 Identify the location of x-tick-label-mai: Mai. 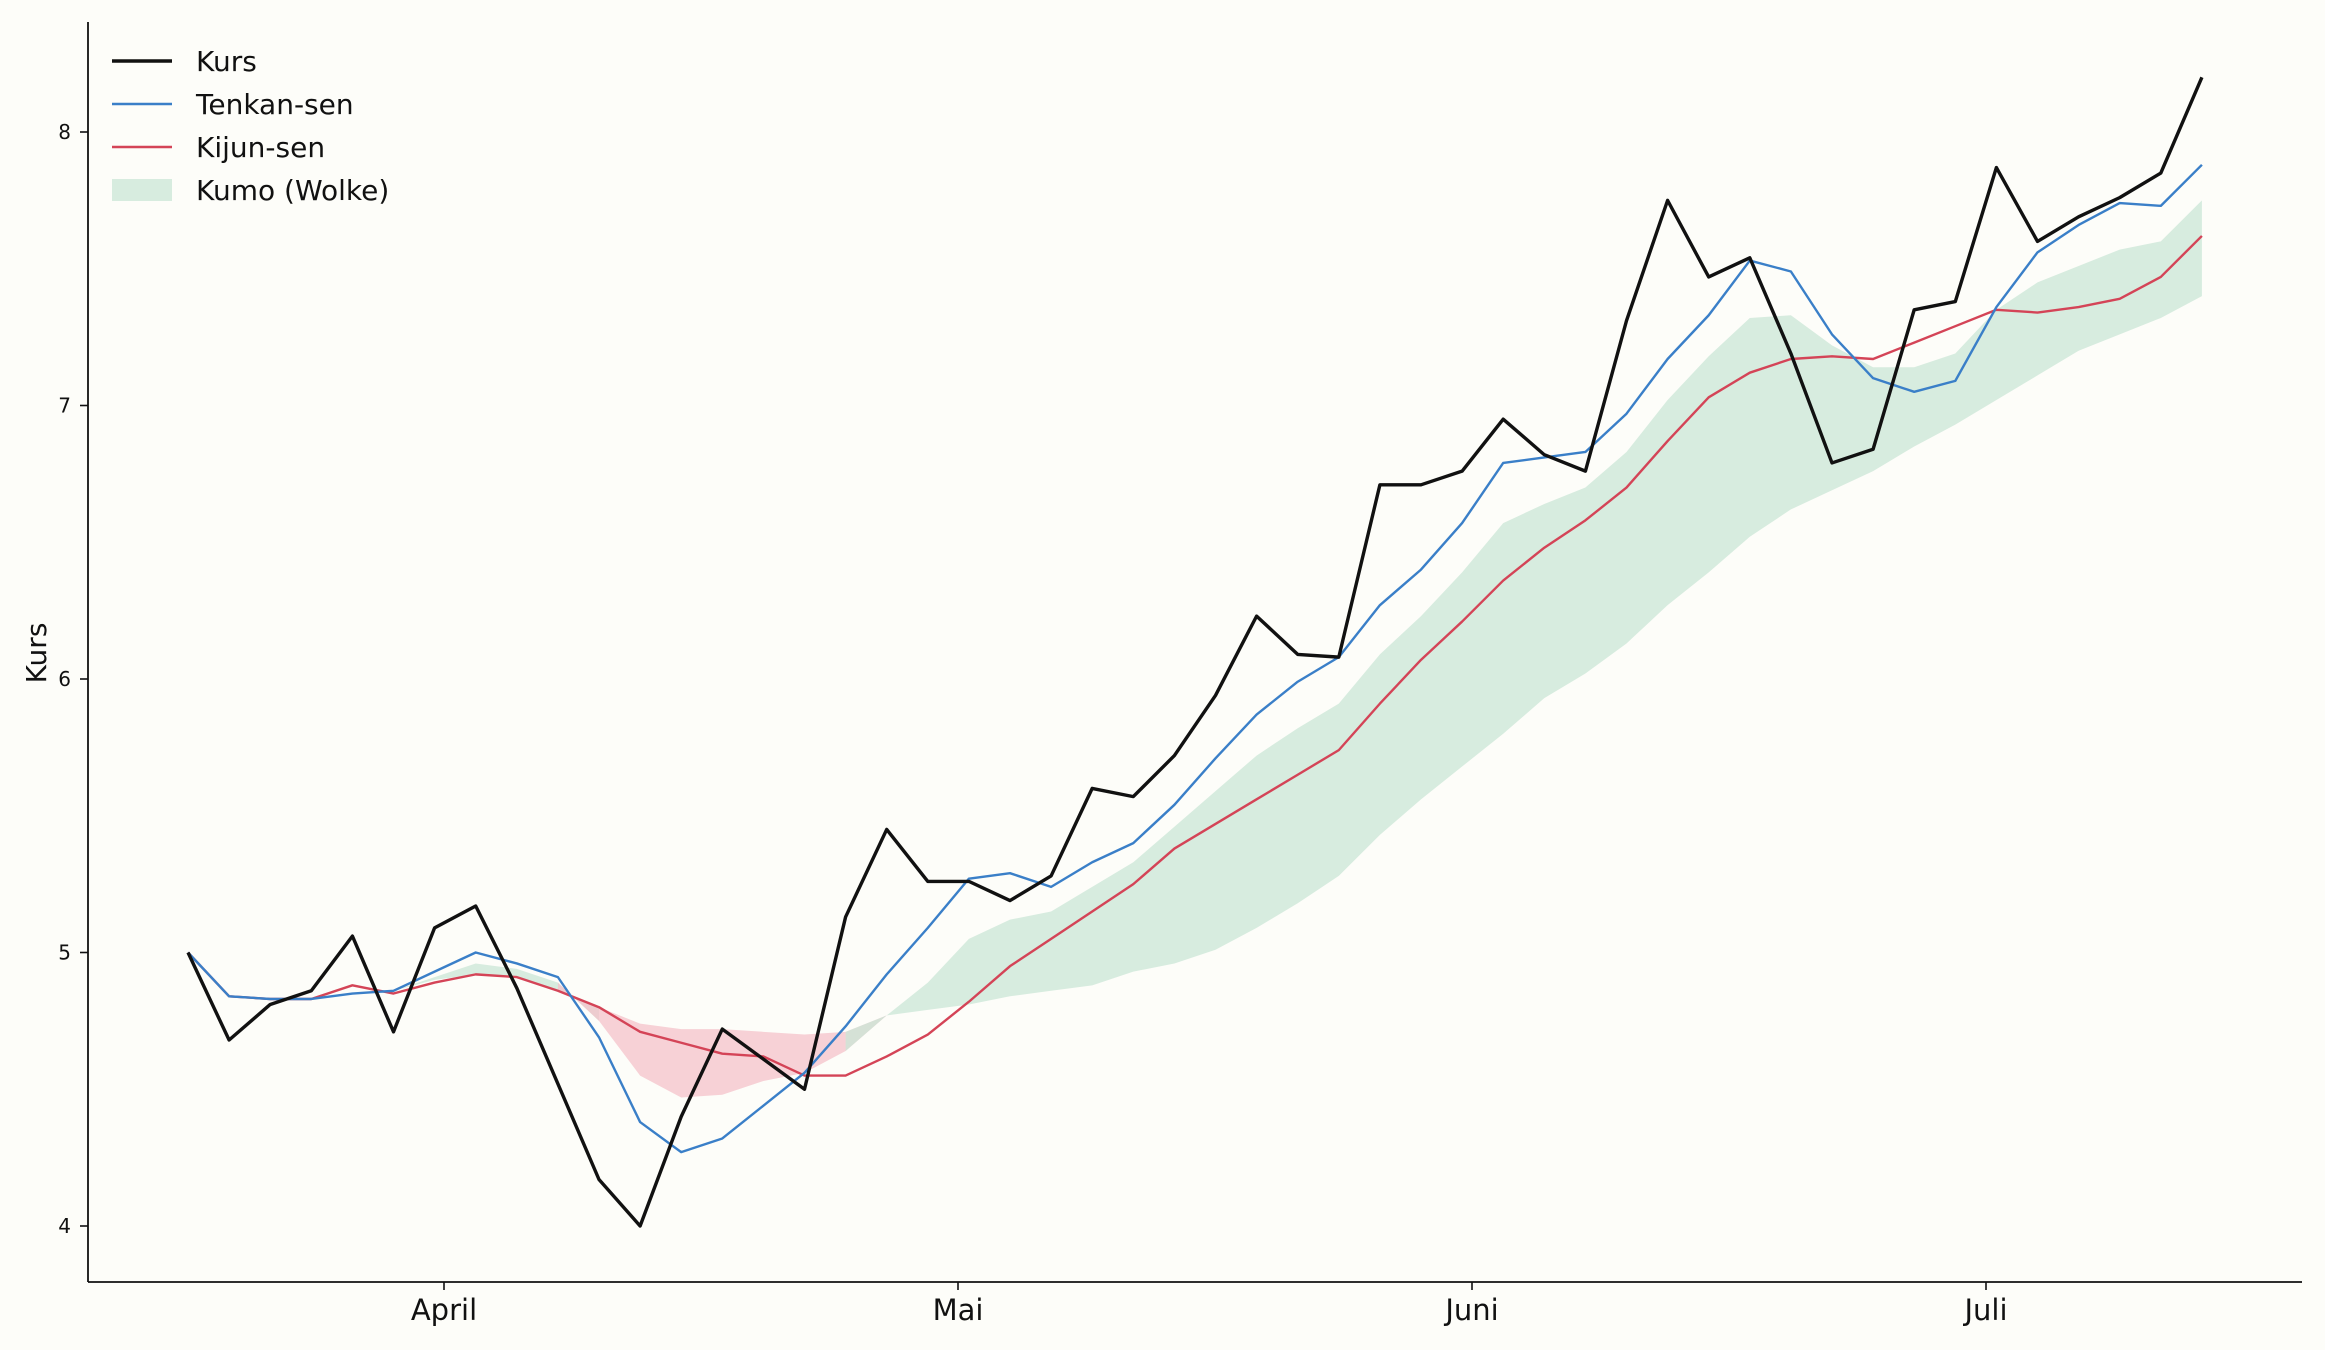
(958, 1310).